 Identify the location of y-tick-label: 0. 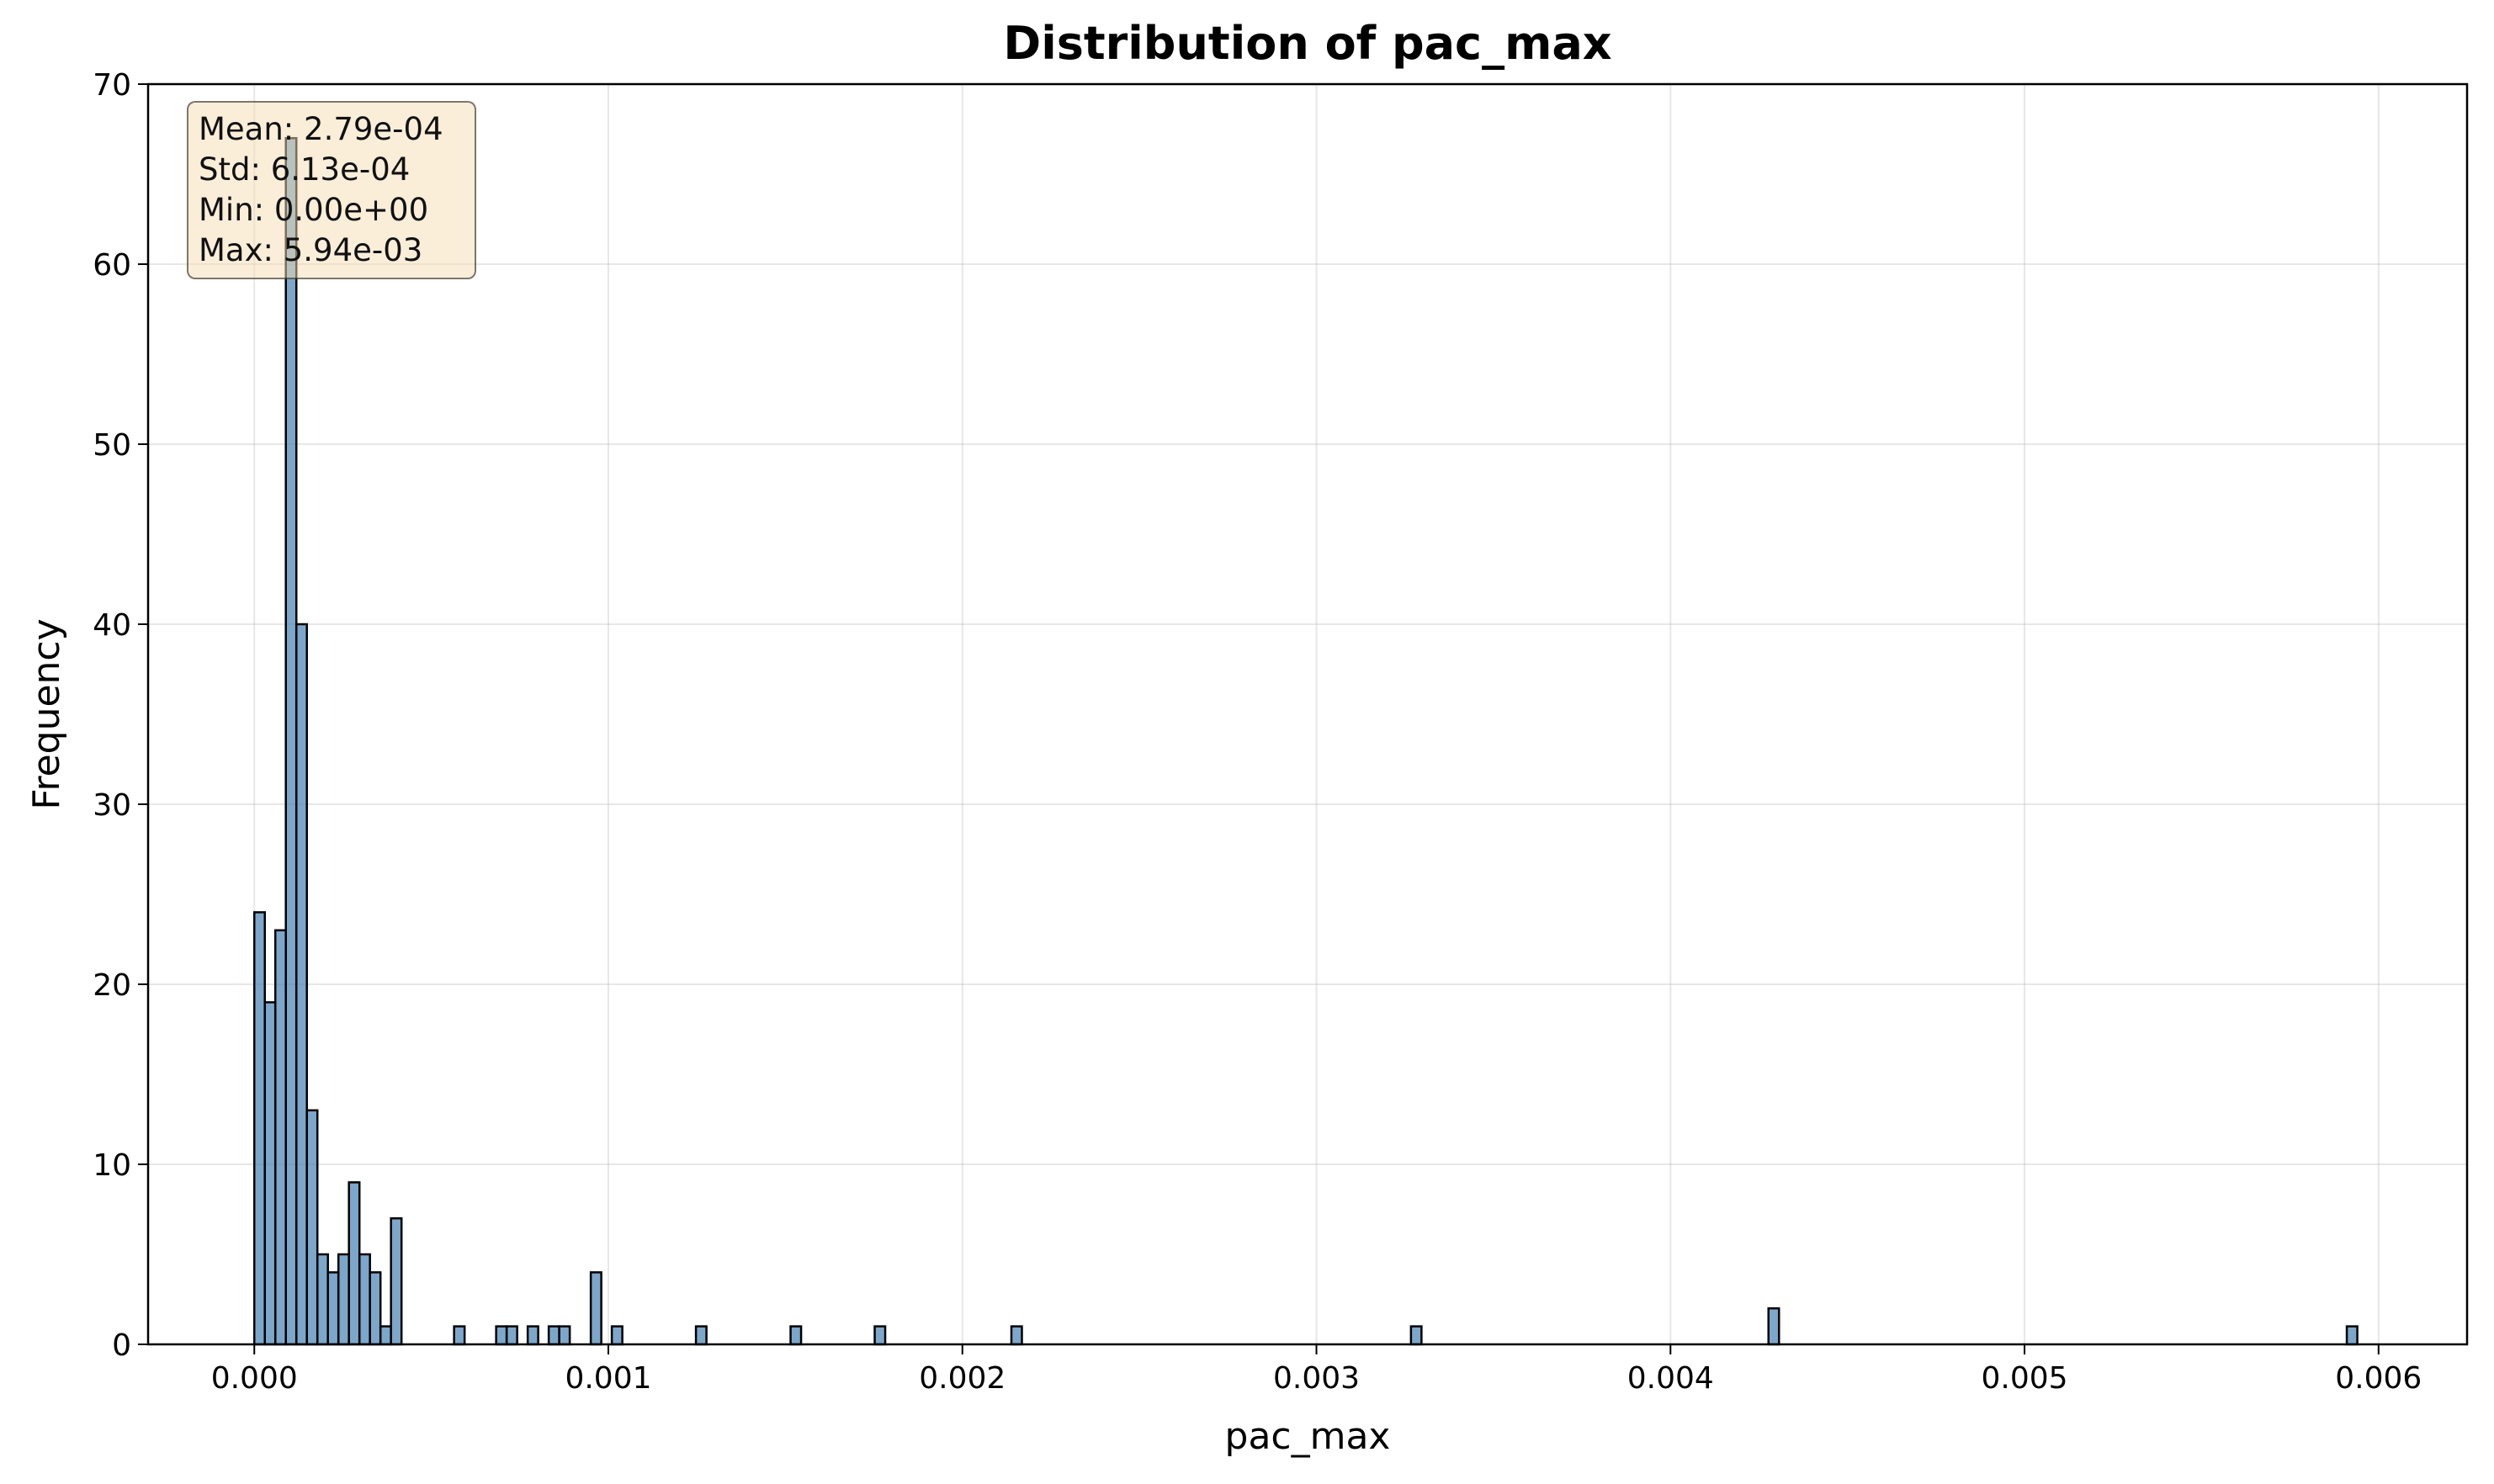
(122, 1345).